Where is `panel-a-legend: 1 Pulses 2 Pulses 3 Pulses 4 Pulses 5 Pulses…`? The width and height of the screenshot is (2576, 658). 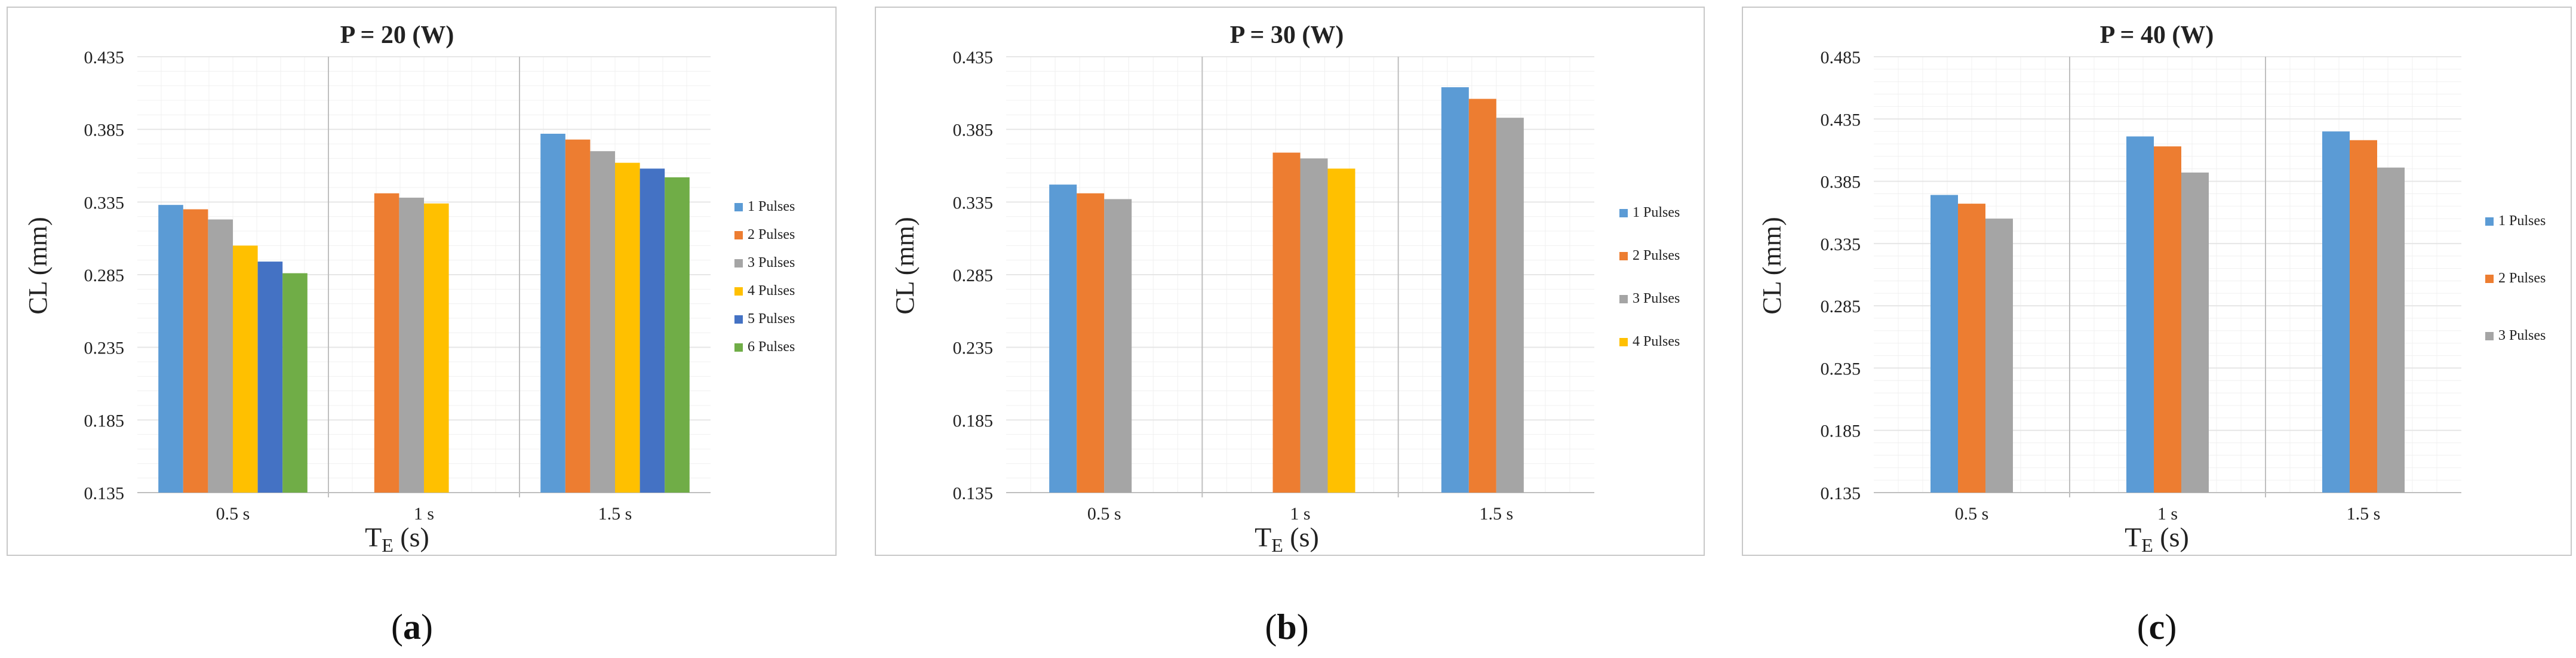
panel-a-legend: 1 Pulses 2 Pulses 3 Pulses 4 Pulses 5 Pulses… is located at coordinates (764, 277).